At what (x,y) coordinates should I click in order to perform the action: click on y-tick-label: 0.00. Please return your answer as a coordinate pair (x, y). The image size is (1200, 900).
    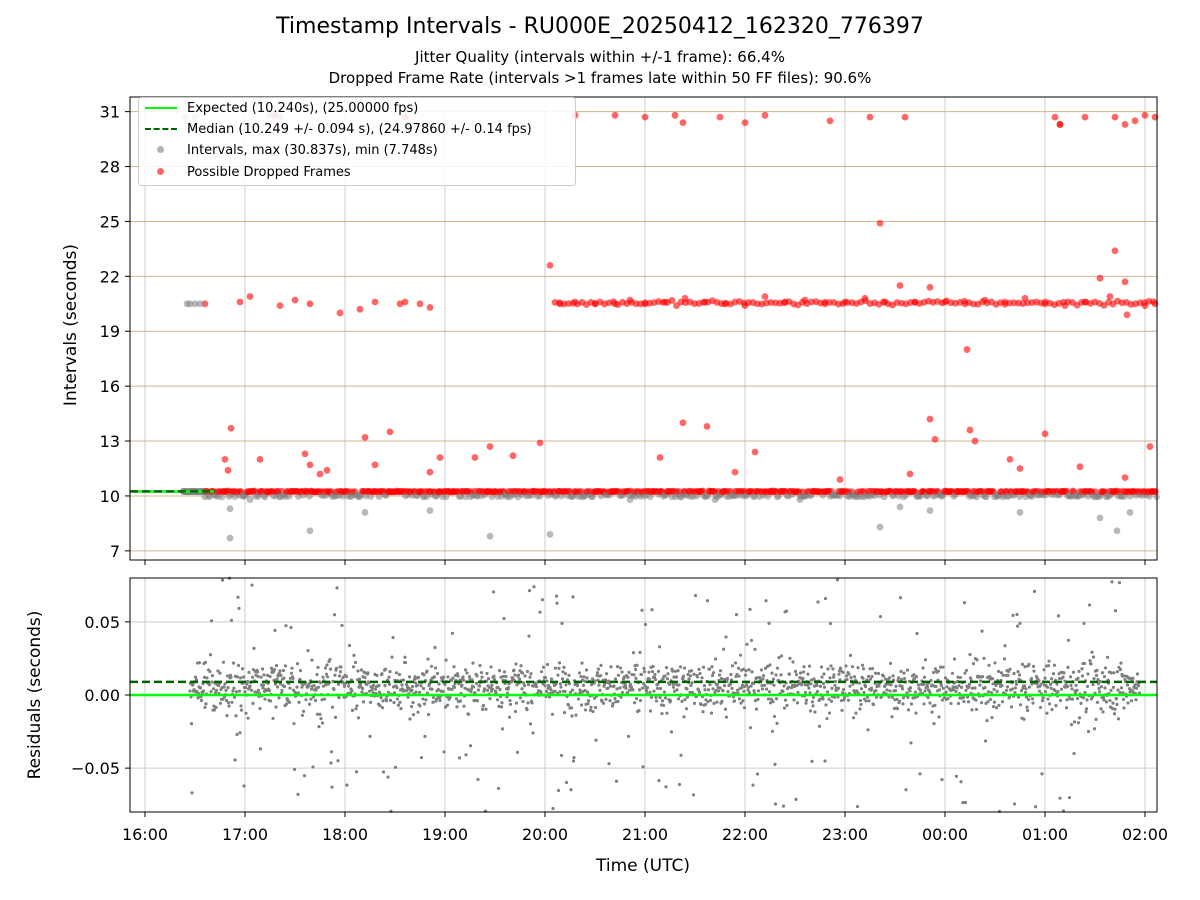
    Looking at the image, I should click on (102, 695).